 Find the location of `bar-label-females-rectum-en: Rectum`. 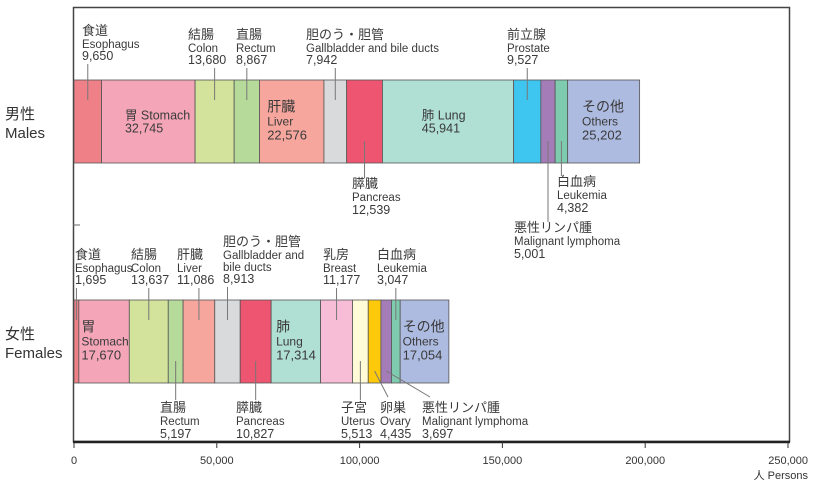

bar-label-females-rectum-en: Rectum is located at coordinates (180, 422).